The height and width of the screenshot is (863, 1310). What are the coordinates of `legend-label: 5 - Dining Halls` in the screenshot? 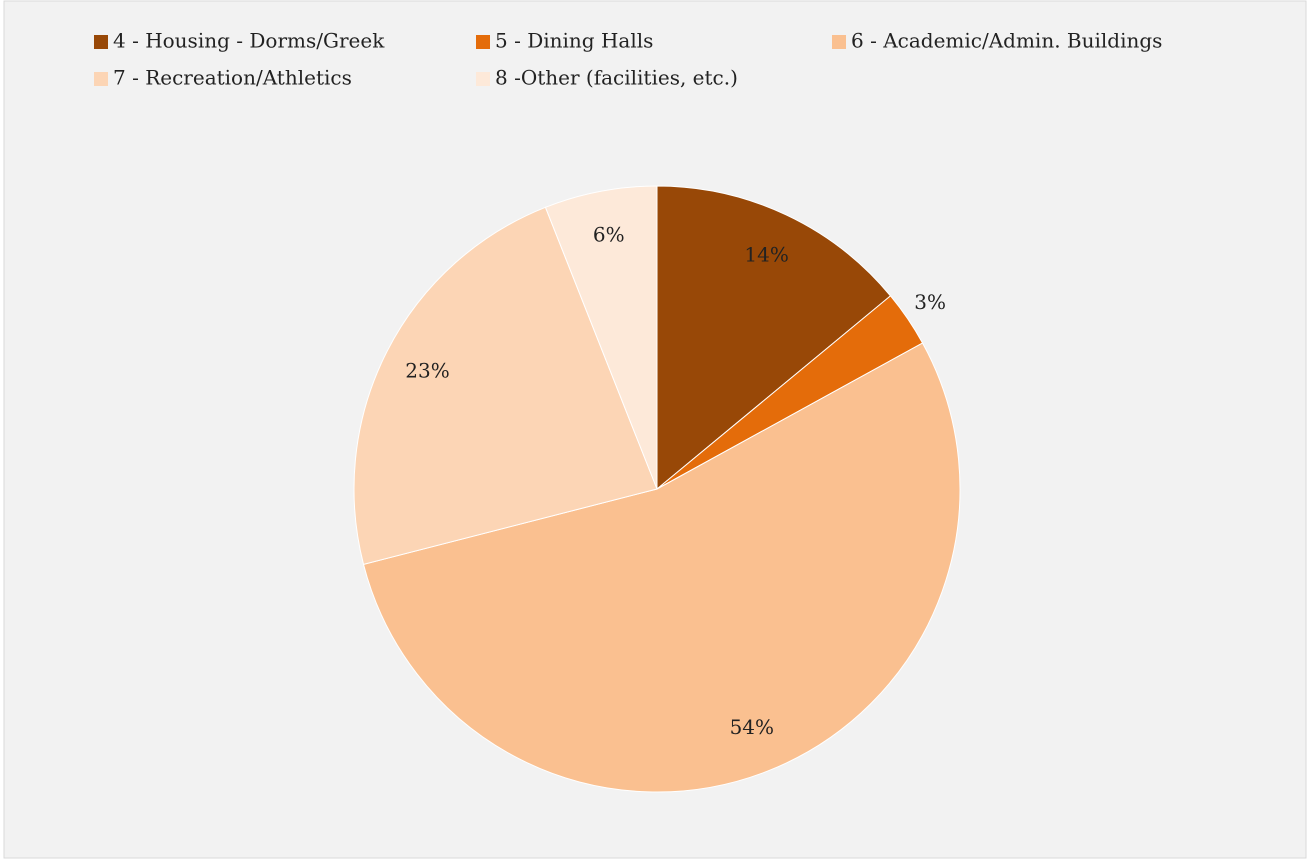 It's located at (574, 41).